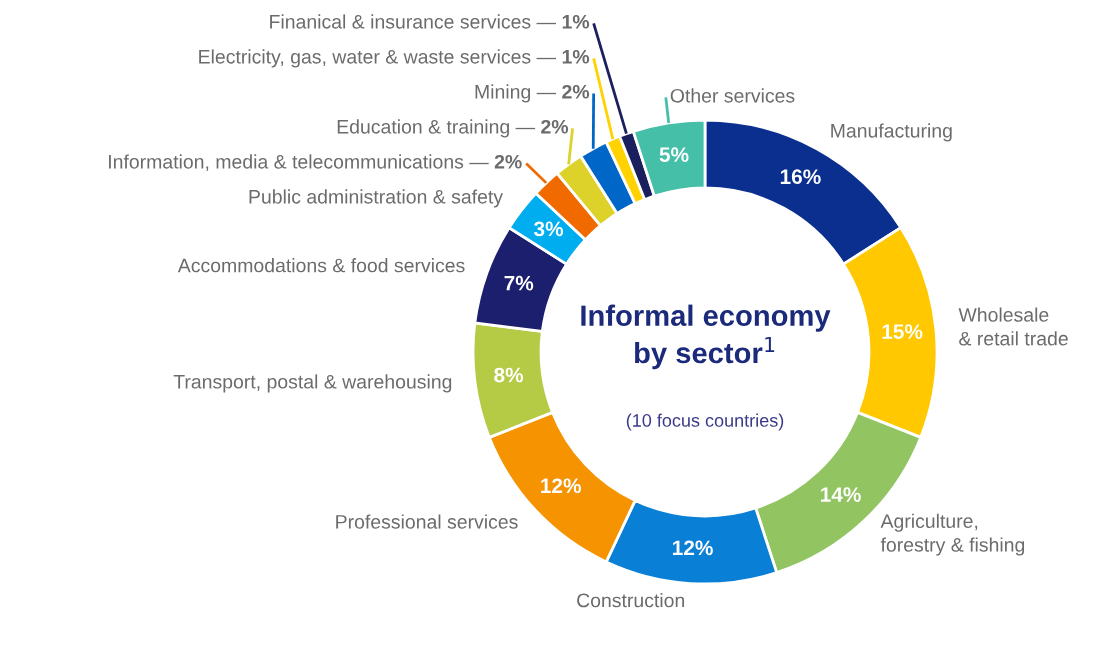 The height and width of the screenshot is (645, 1107). What do you see at coordinates (299, 162) in the screenshot?
I see `slice-label: Information, media & telecommunications —` at bounding box center [299, 162].